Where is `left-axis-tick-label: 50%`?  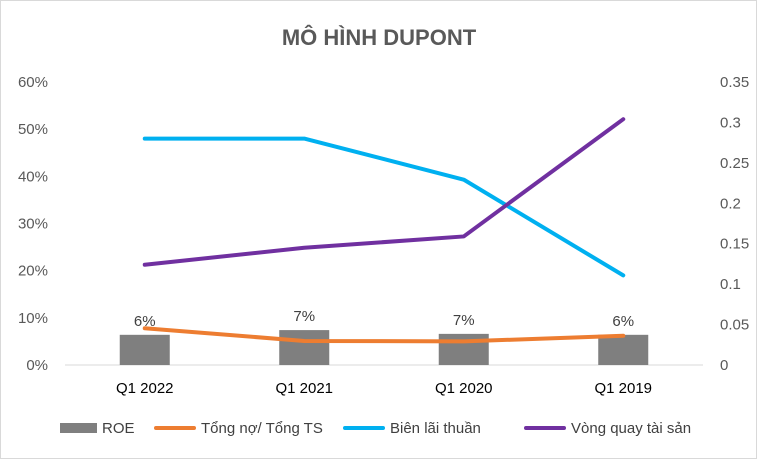 left-axis-tick-label: 50% is located at coordinates (33, 129).